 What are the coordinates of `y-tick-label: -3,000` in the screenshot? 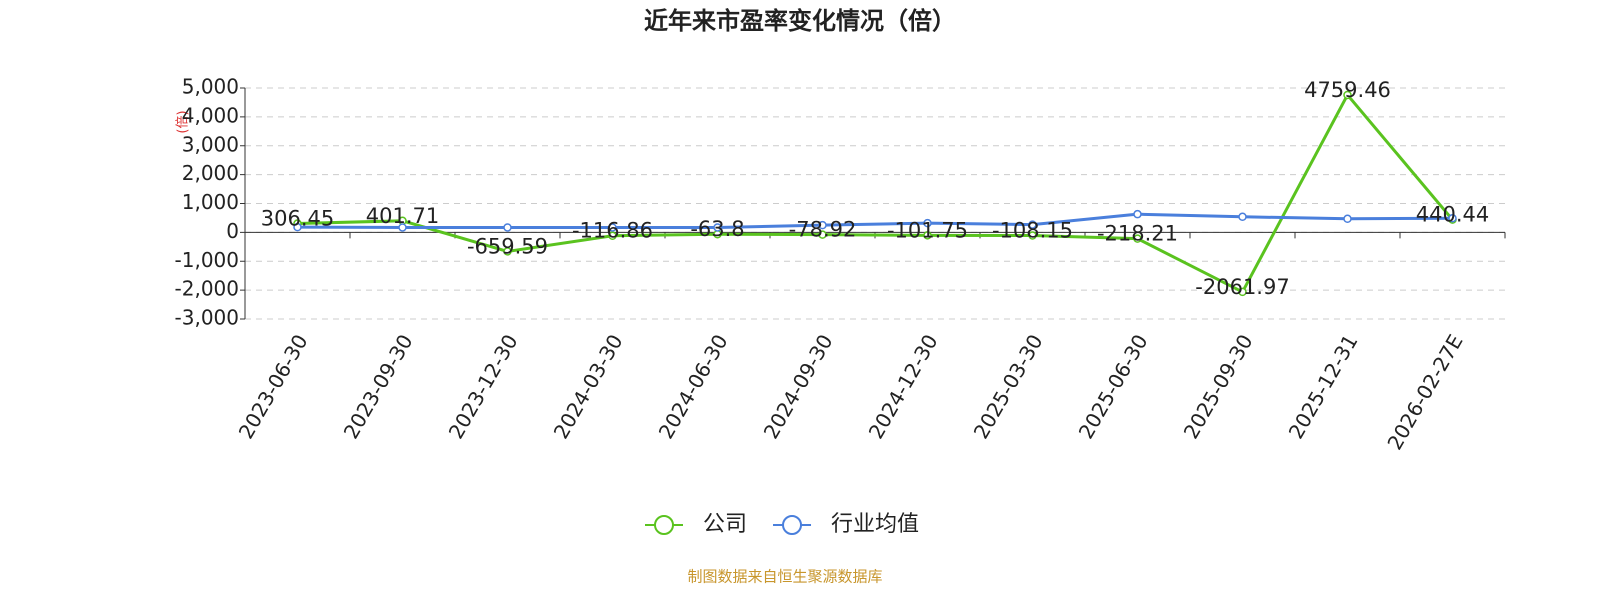 It's located at (207, 318).